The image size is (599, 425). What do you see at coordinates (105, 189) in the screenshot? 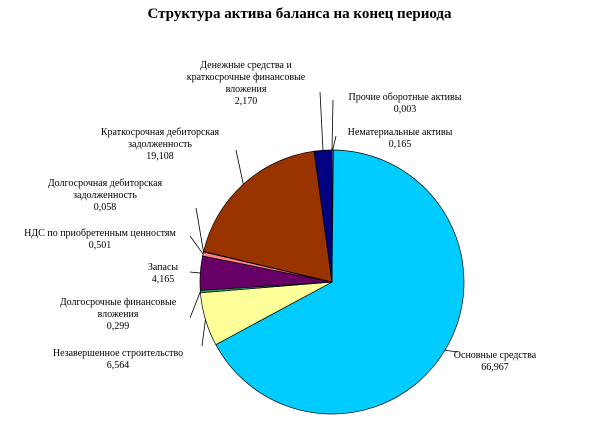
I see `label-name: Долгосрочная дебиторская задолженность` at bounding box center [105, 189].